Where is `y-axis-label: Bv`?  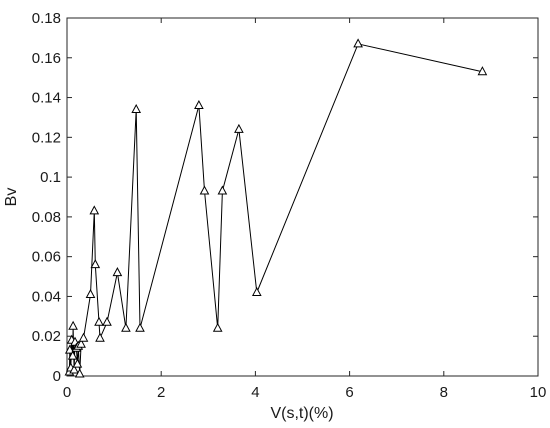
y-axis-label: Bv is located at coordinates (11, 197).